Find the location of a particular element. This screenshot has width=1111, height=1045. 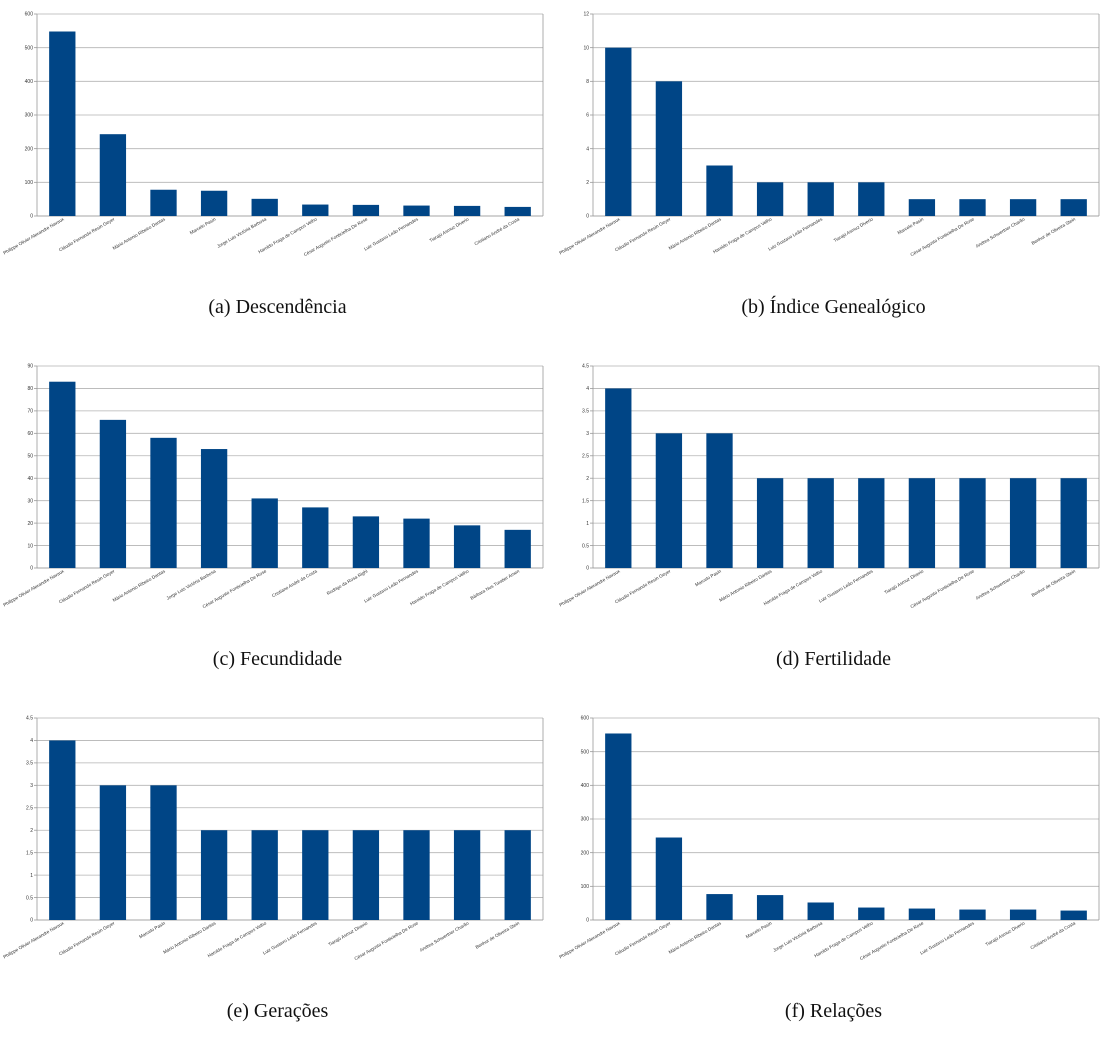

x-tick-label: Bárbara Nus Turatier Amen is located at coordinates (494, 584).